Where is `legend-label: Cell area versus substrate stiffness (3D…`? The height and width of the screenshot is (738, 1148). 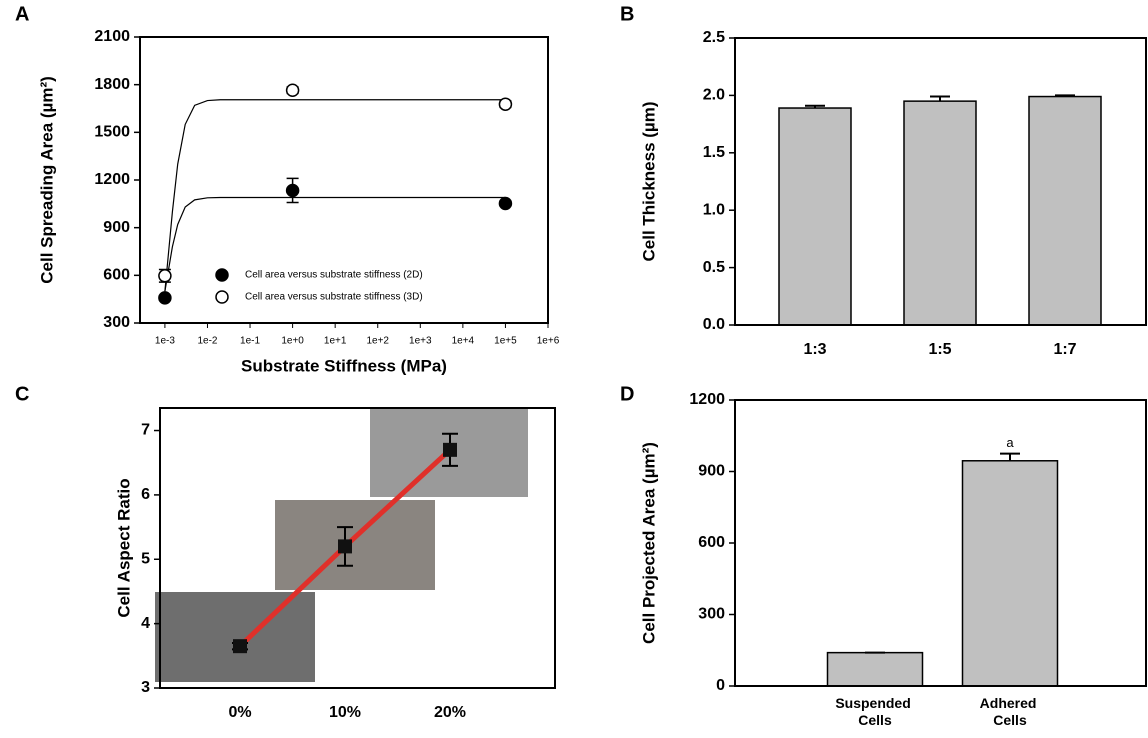 legend-label: Cell area versus substrate stiffness (3D… is located at coordinates (334, 297).